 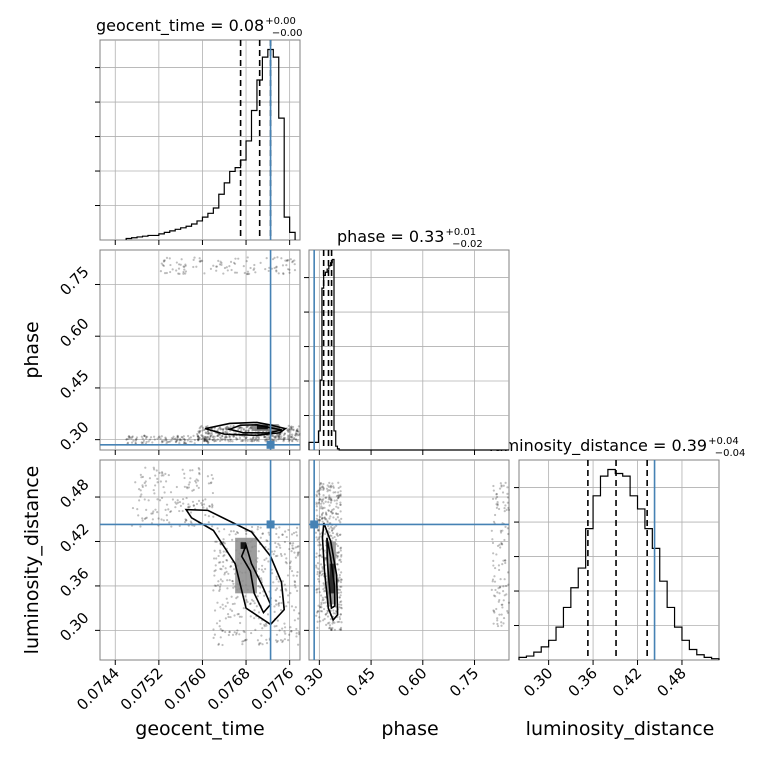 I want to click on title-main: geocent_time = 0.08, so click(x=180, y=26).